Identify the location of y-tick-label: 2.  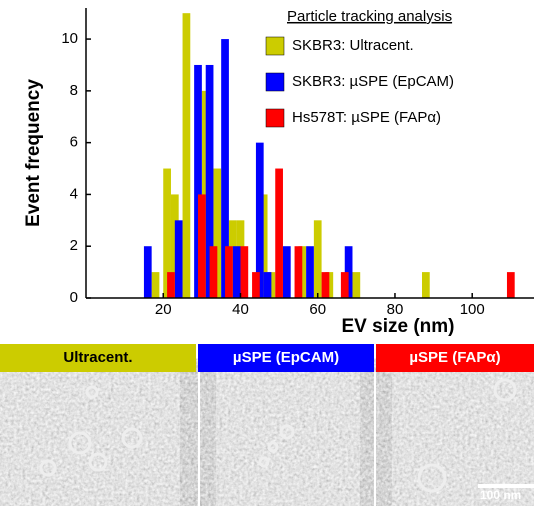
(74, 245).